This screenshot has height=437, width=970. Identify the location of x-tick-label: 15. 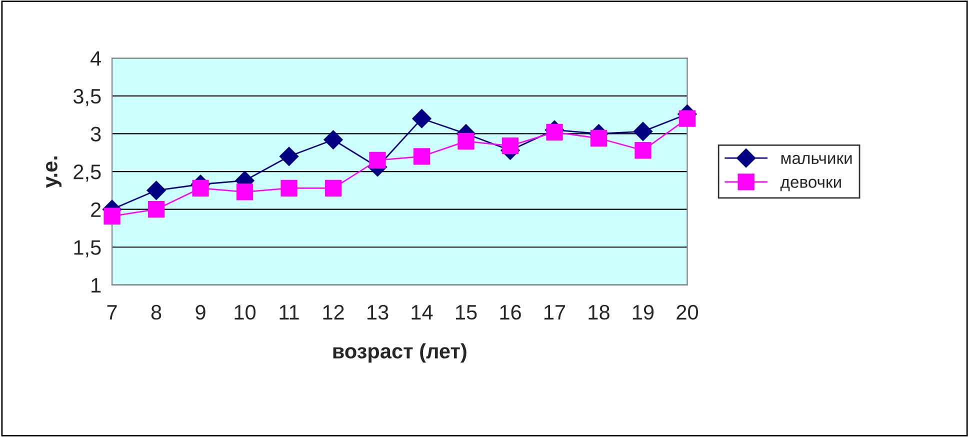
(466, 312).